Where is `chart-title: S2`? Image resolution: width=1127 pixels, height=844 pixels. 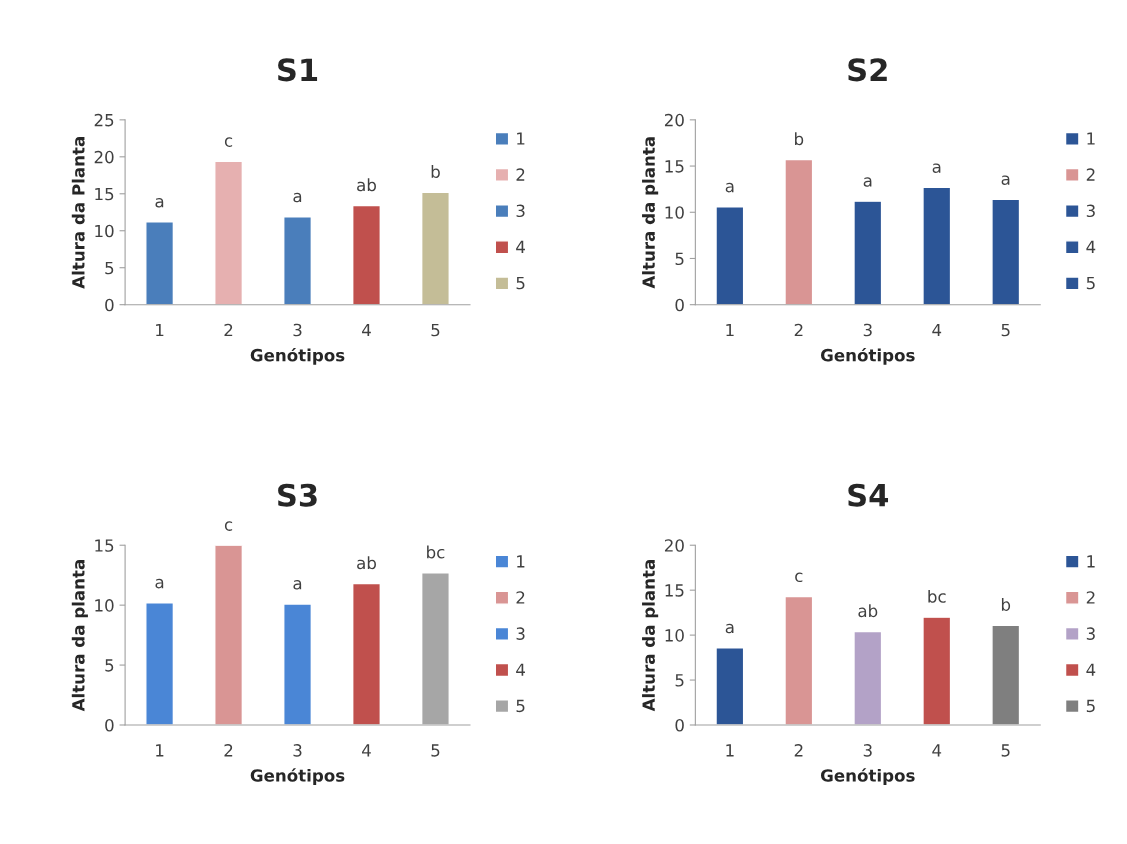
chart-title: S2 is located at coordinates (867, 70).